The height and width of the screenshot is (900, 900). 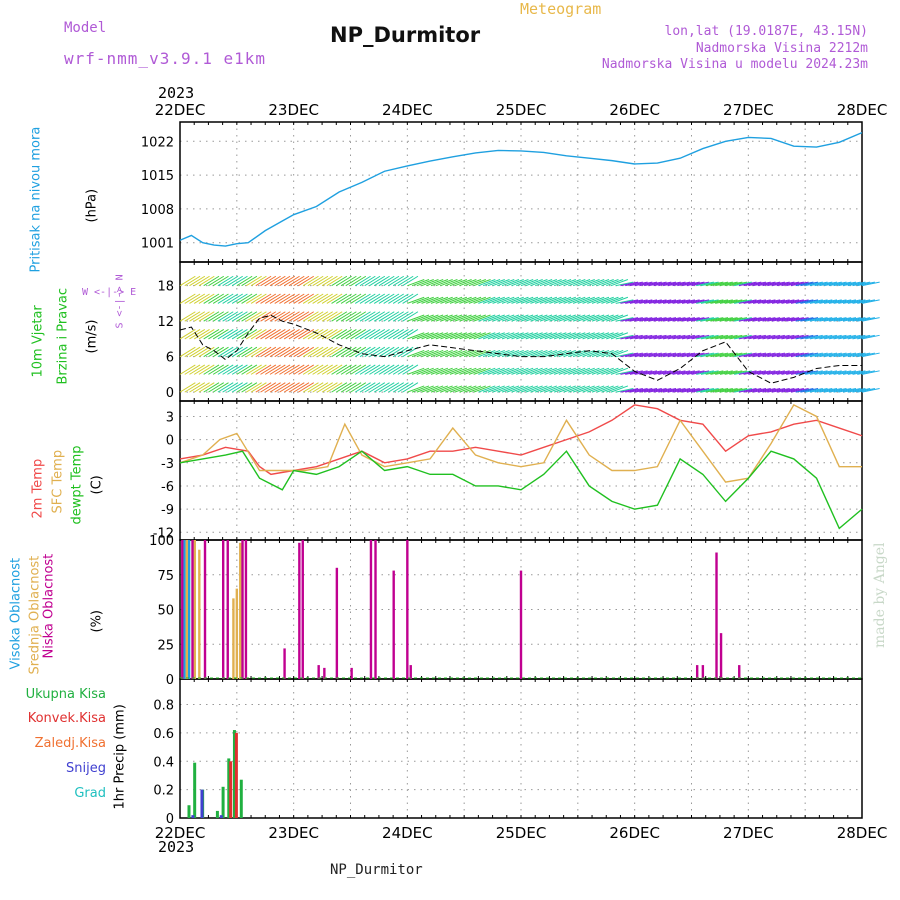 What do you see at coordinates (66, 718) in the screenshot?
I see `precip-legend-conv: Konvek.Kisa` at bounding box center [66, 718].